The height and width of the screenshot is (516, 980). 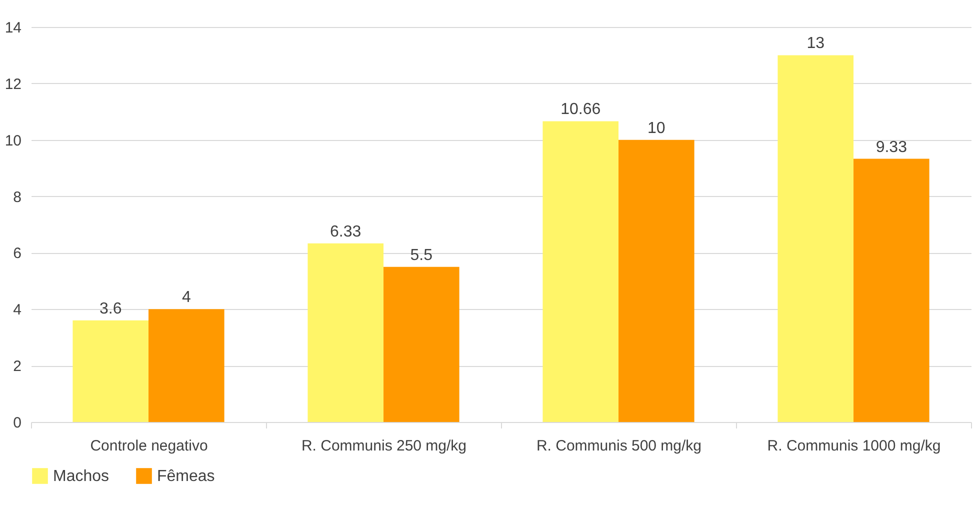 I want to click on y-tick-label: 8, so click(x=17, y=197).